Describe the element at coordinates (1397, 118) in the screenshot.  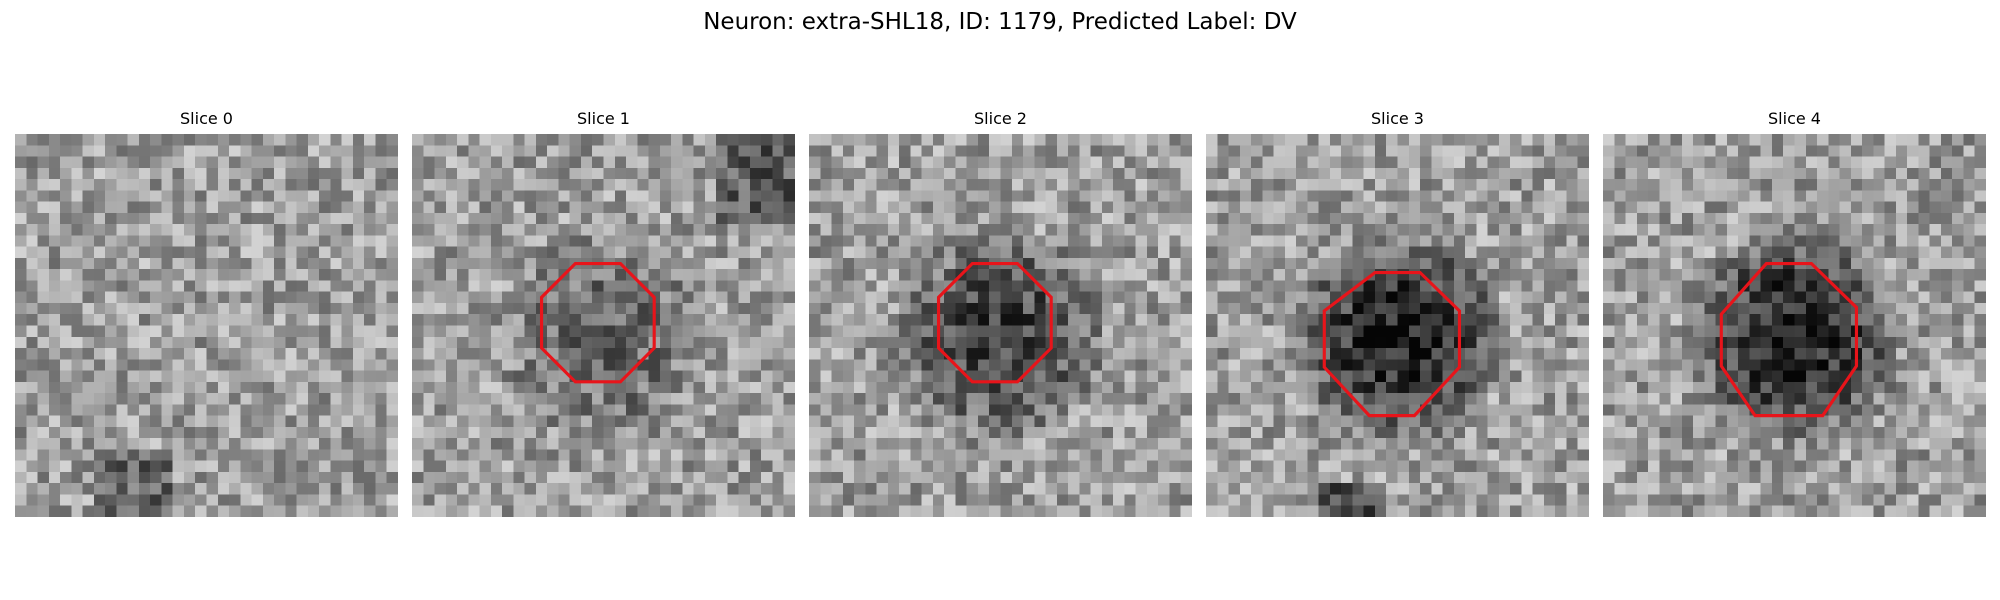
I see `slice-title: Slice 3` at that location.